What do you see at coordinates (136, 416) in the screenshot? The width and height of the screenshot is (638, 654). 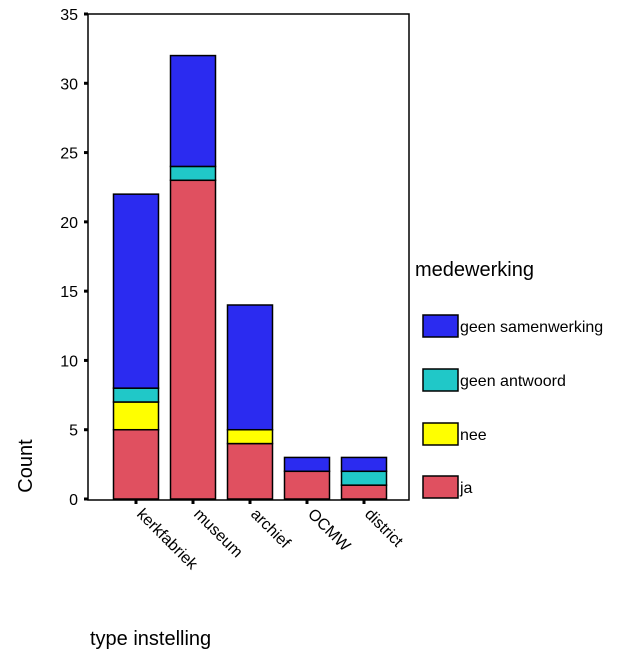 I see `bar-kerkfabriek-nee` at bounding box center [136, 416].